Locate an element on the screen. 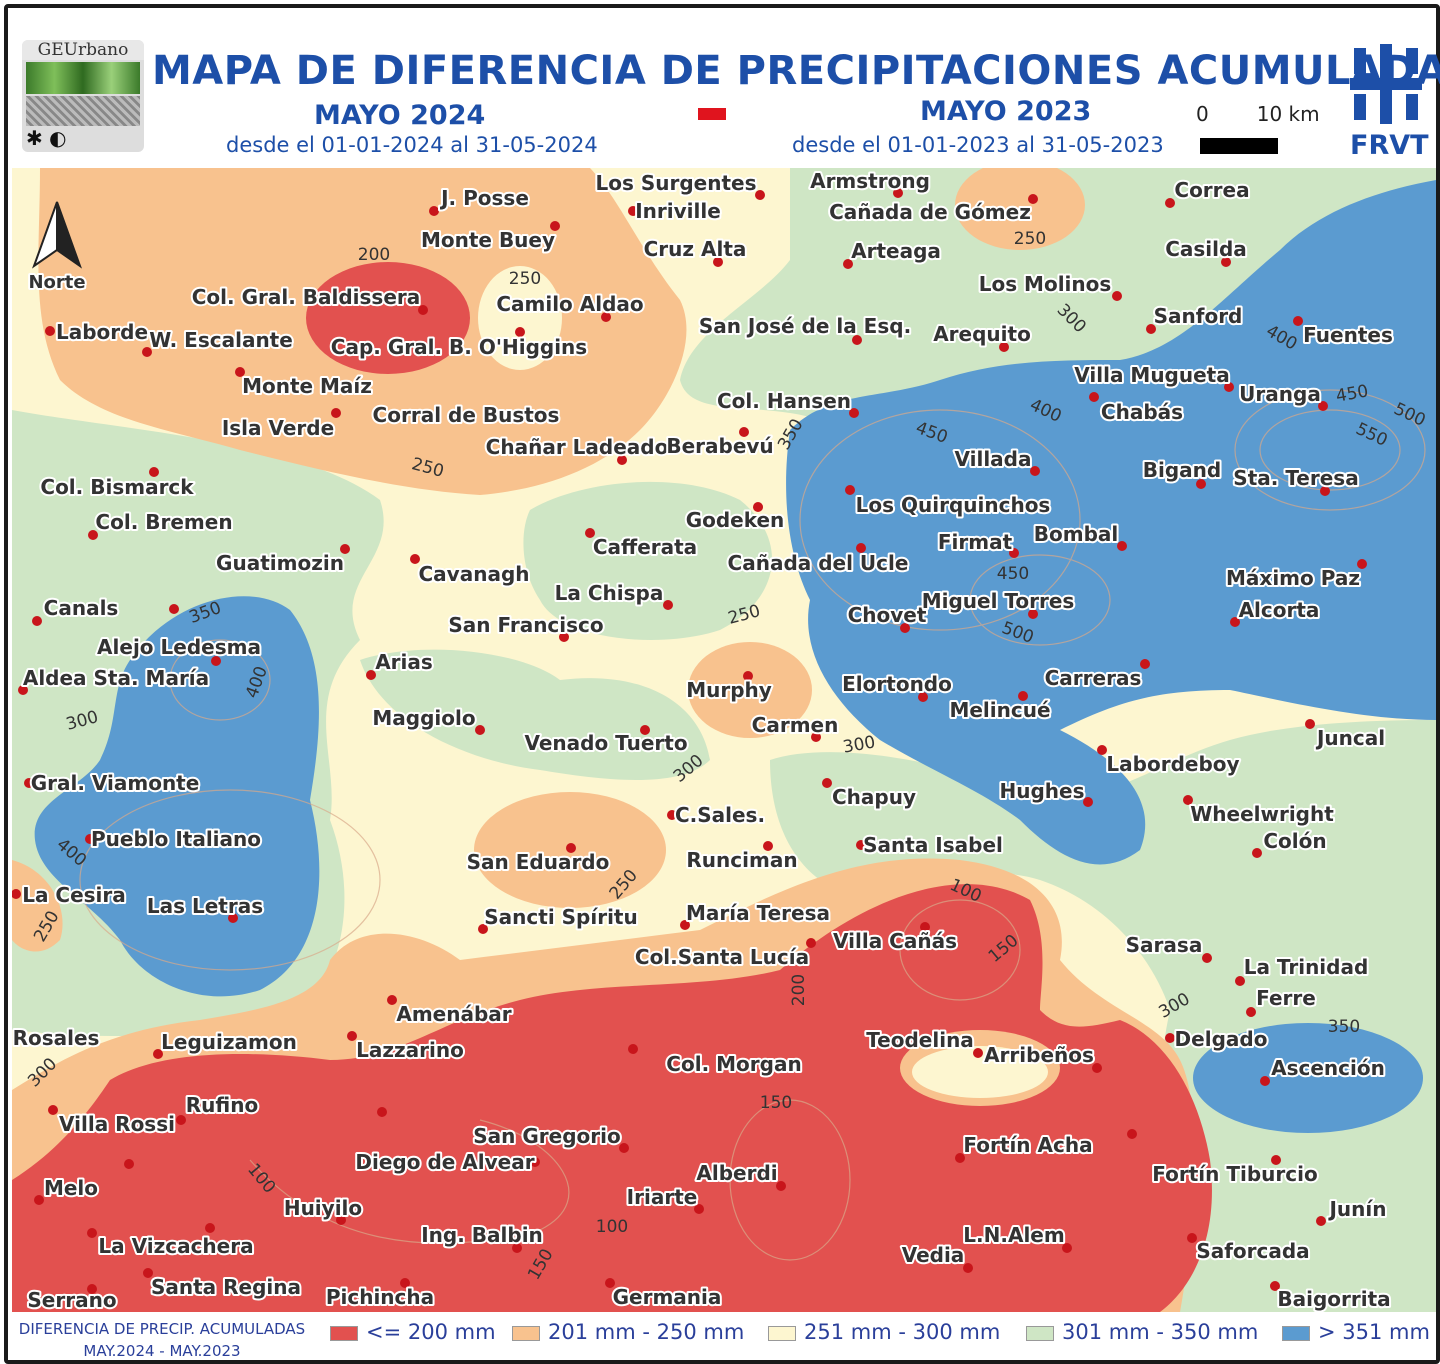  town-label: Col. Morgan is located at coordinates (733, 1064).